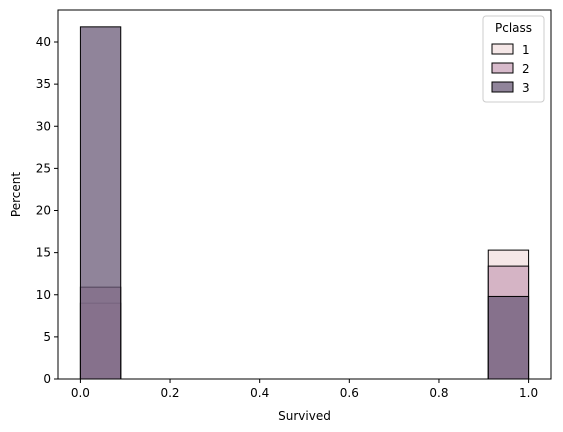 This screenshot has height=432, width=563. Describe the element at coordinates (526, 50) in the screenshot. I see `legend-label-1: 1` at that location.